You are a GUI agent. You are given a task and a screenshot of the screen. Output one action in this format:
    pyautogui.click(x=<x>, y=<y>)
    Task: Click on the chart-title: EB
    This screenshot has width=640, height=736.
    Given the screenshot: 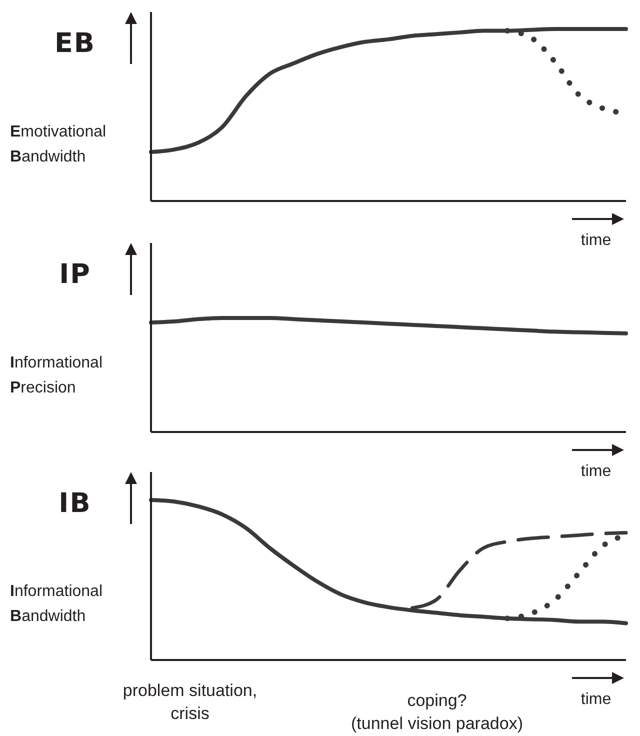 What is the action you would take?
    pyautogui.click(x=75, y=43)
    